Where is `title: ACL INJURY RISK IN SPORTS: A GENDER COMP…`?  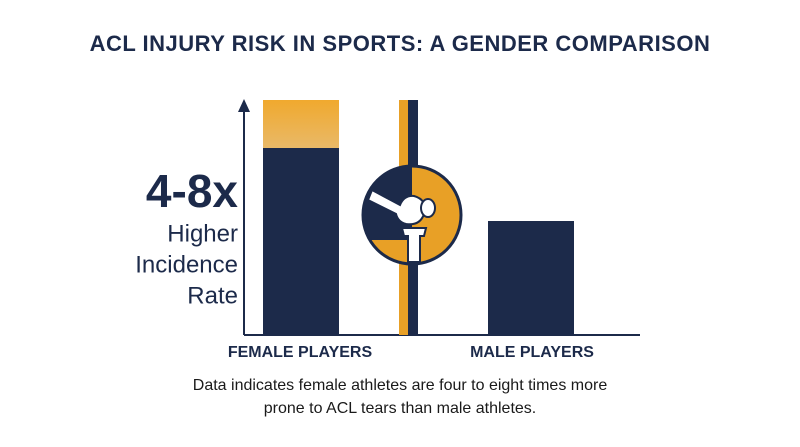
title: ACL INJURY RISK IN SPORTS: A GENDER COMP… is located at coordinates (400, 43).